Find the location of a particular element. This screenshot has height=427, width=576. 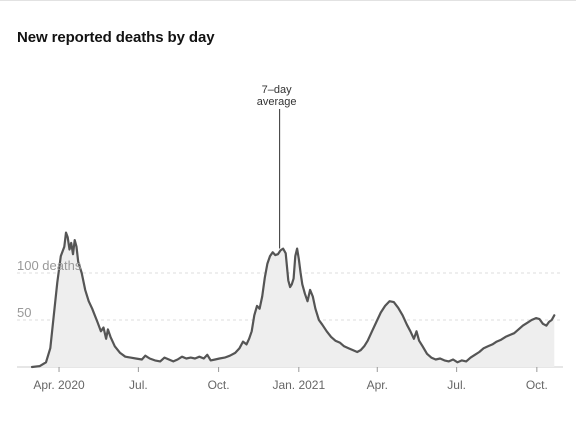

x-tick-labels: Apr. 2020 Jul. Oct. Jan. 2021 Apr. Jul. Oct. is located at coordinates (290, 379).